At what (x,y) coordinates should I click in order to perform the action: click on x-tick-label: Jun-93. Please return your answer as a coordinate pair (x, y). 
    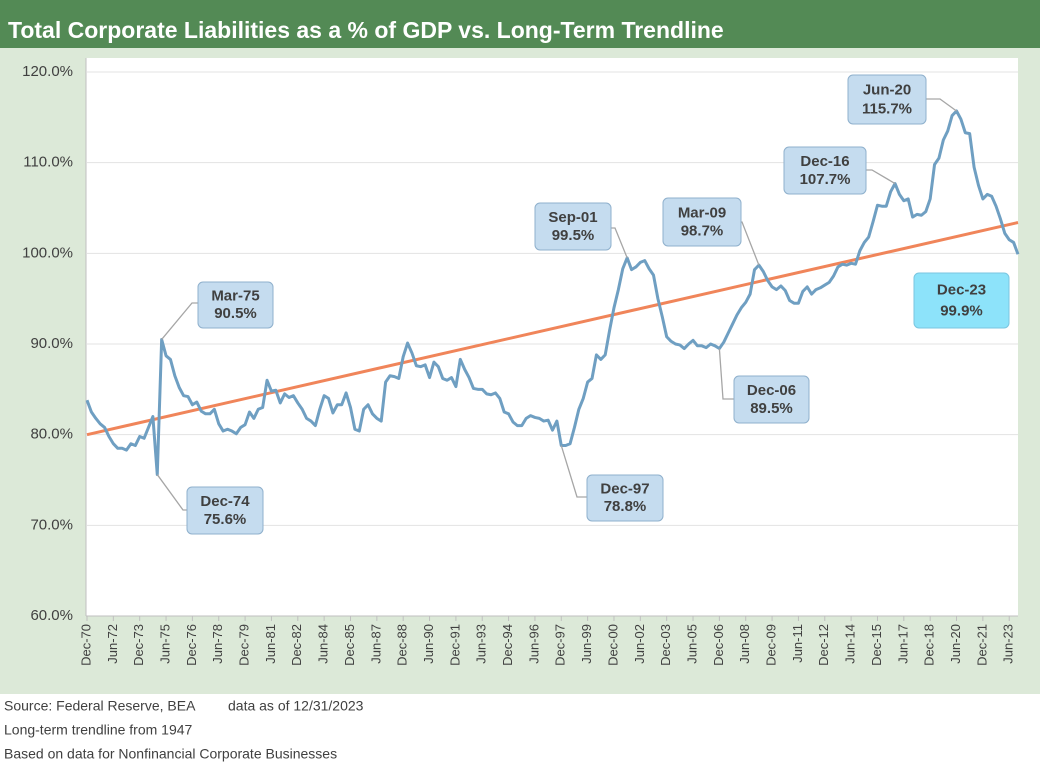
    Looking at the image, I should click on (481, 644).